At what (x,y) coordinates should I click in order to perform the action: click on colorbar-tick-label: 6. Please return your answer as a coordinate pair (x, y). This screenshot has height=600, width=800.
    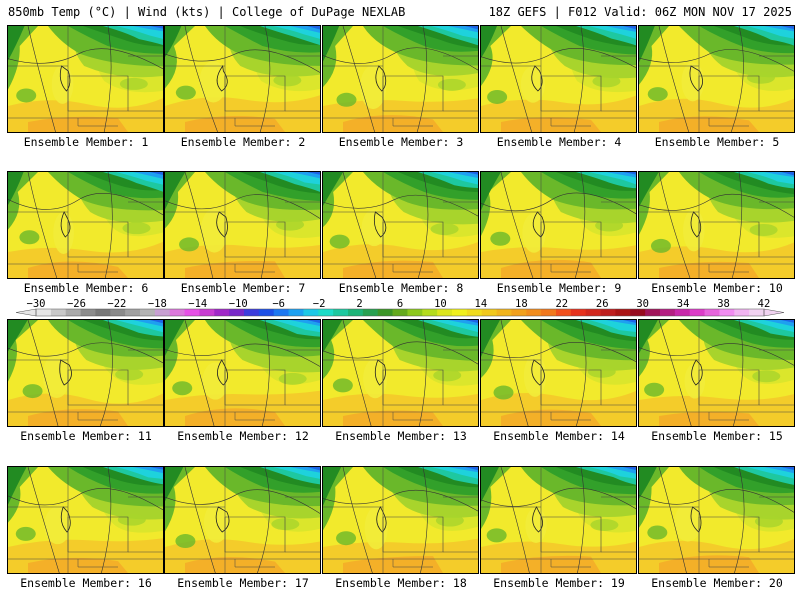
    Looking at the image, I should click on (400, 304).